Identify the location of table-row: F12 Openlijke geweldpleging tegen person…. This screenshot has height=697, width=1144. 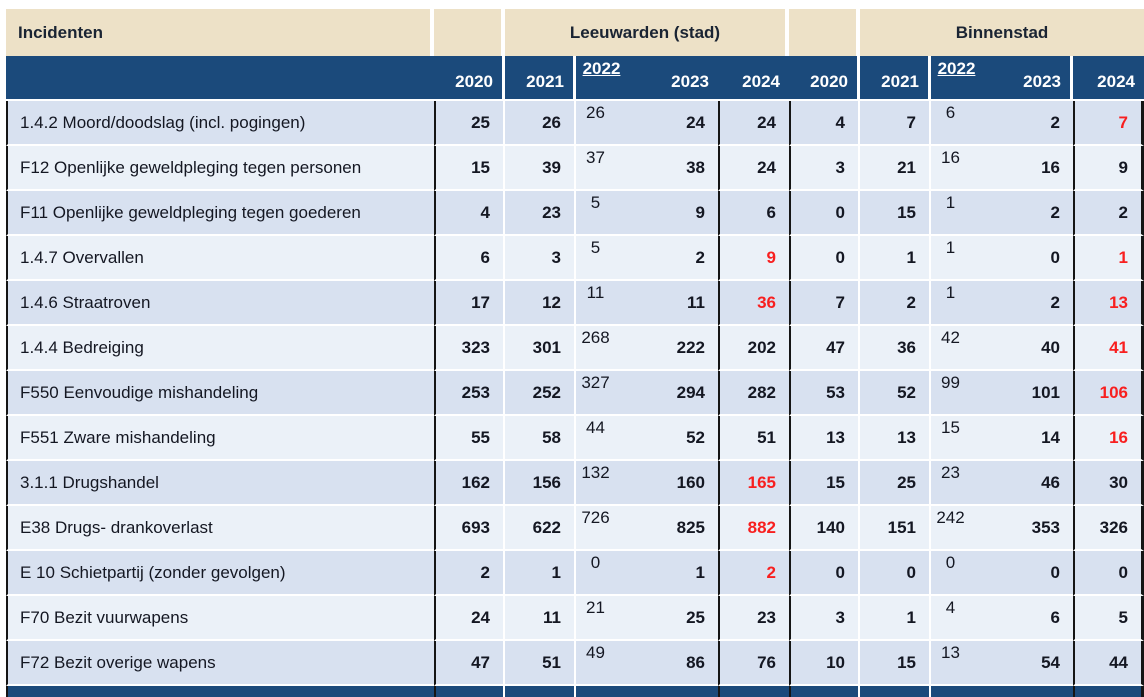
(575, 168).